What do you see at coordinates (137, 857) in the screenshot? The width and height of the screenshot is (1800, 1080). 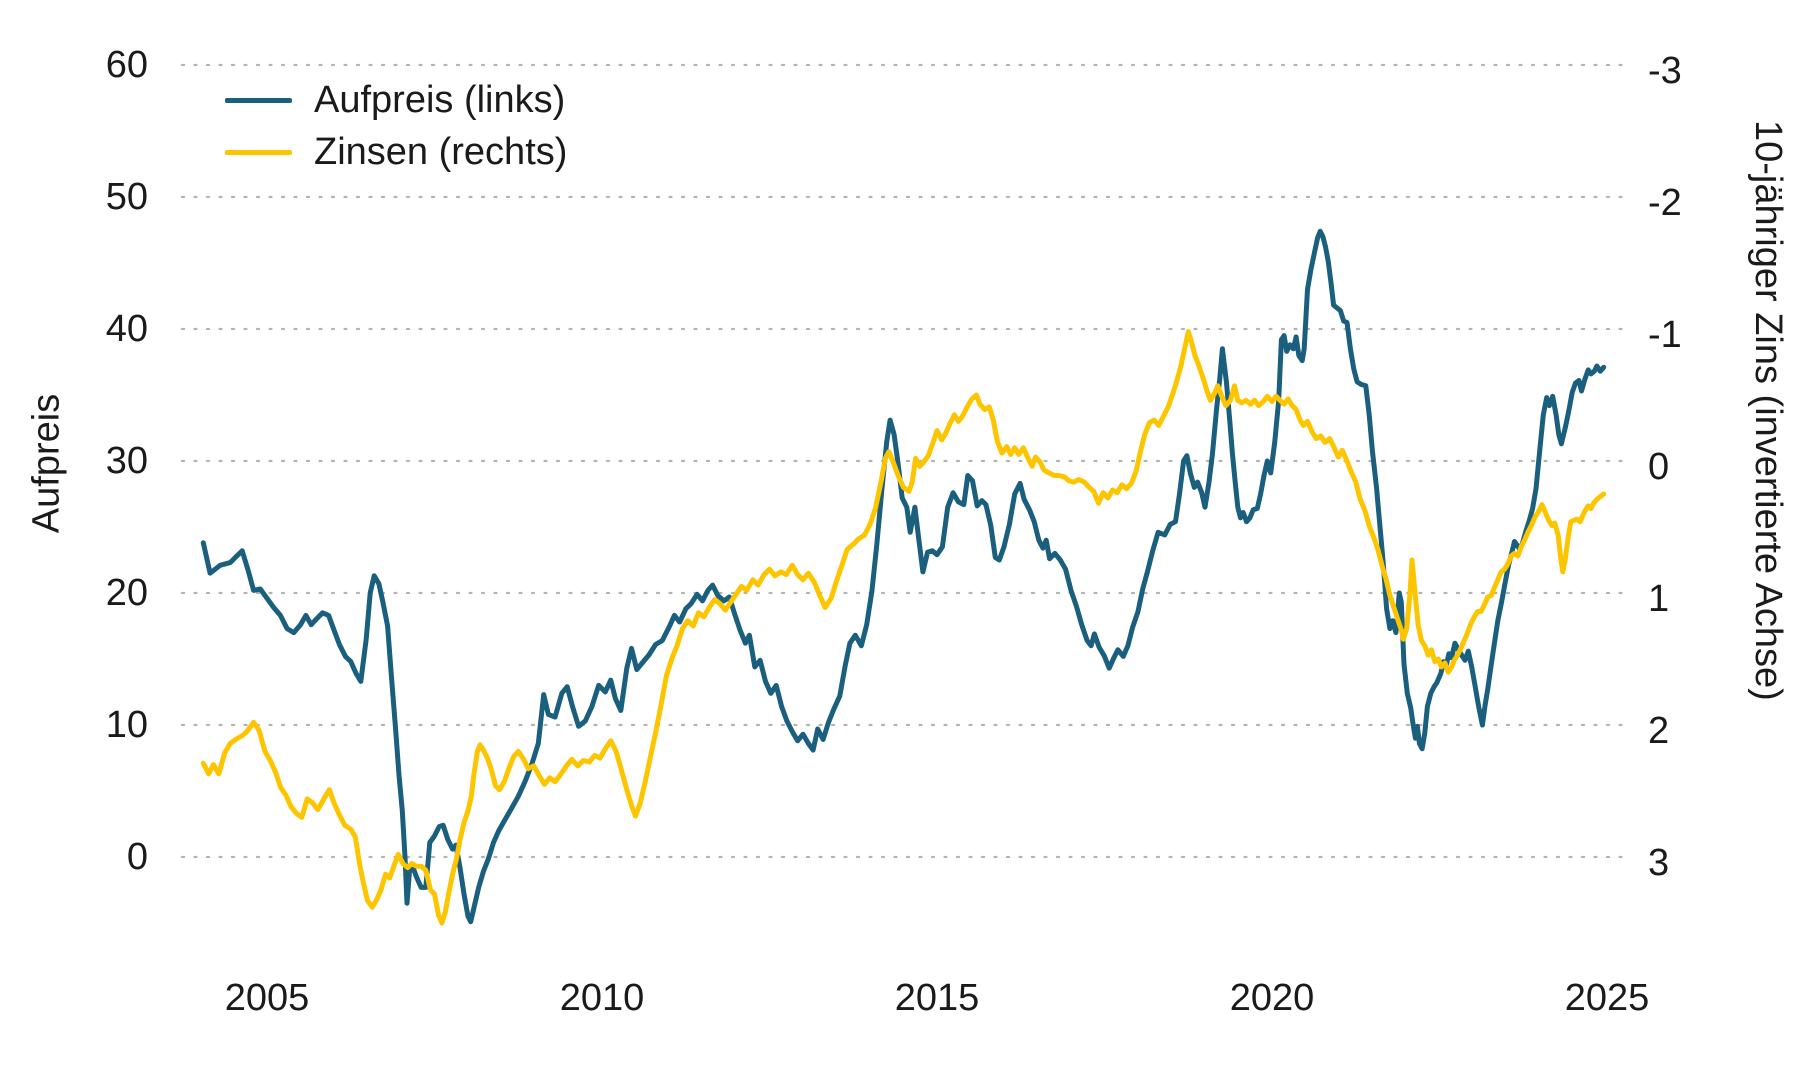 I see `left-axis-tick: 0` at bounding box center [137, 857].